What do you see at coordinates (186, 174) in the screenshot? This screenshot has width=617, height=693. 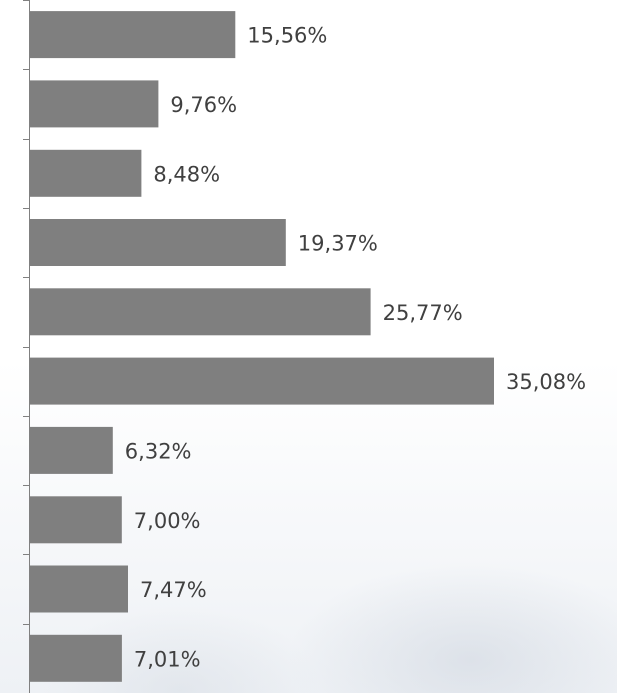 I see `data-label-3: 8,48%` at bounding box center [186, 174].